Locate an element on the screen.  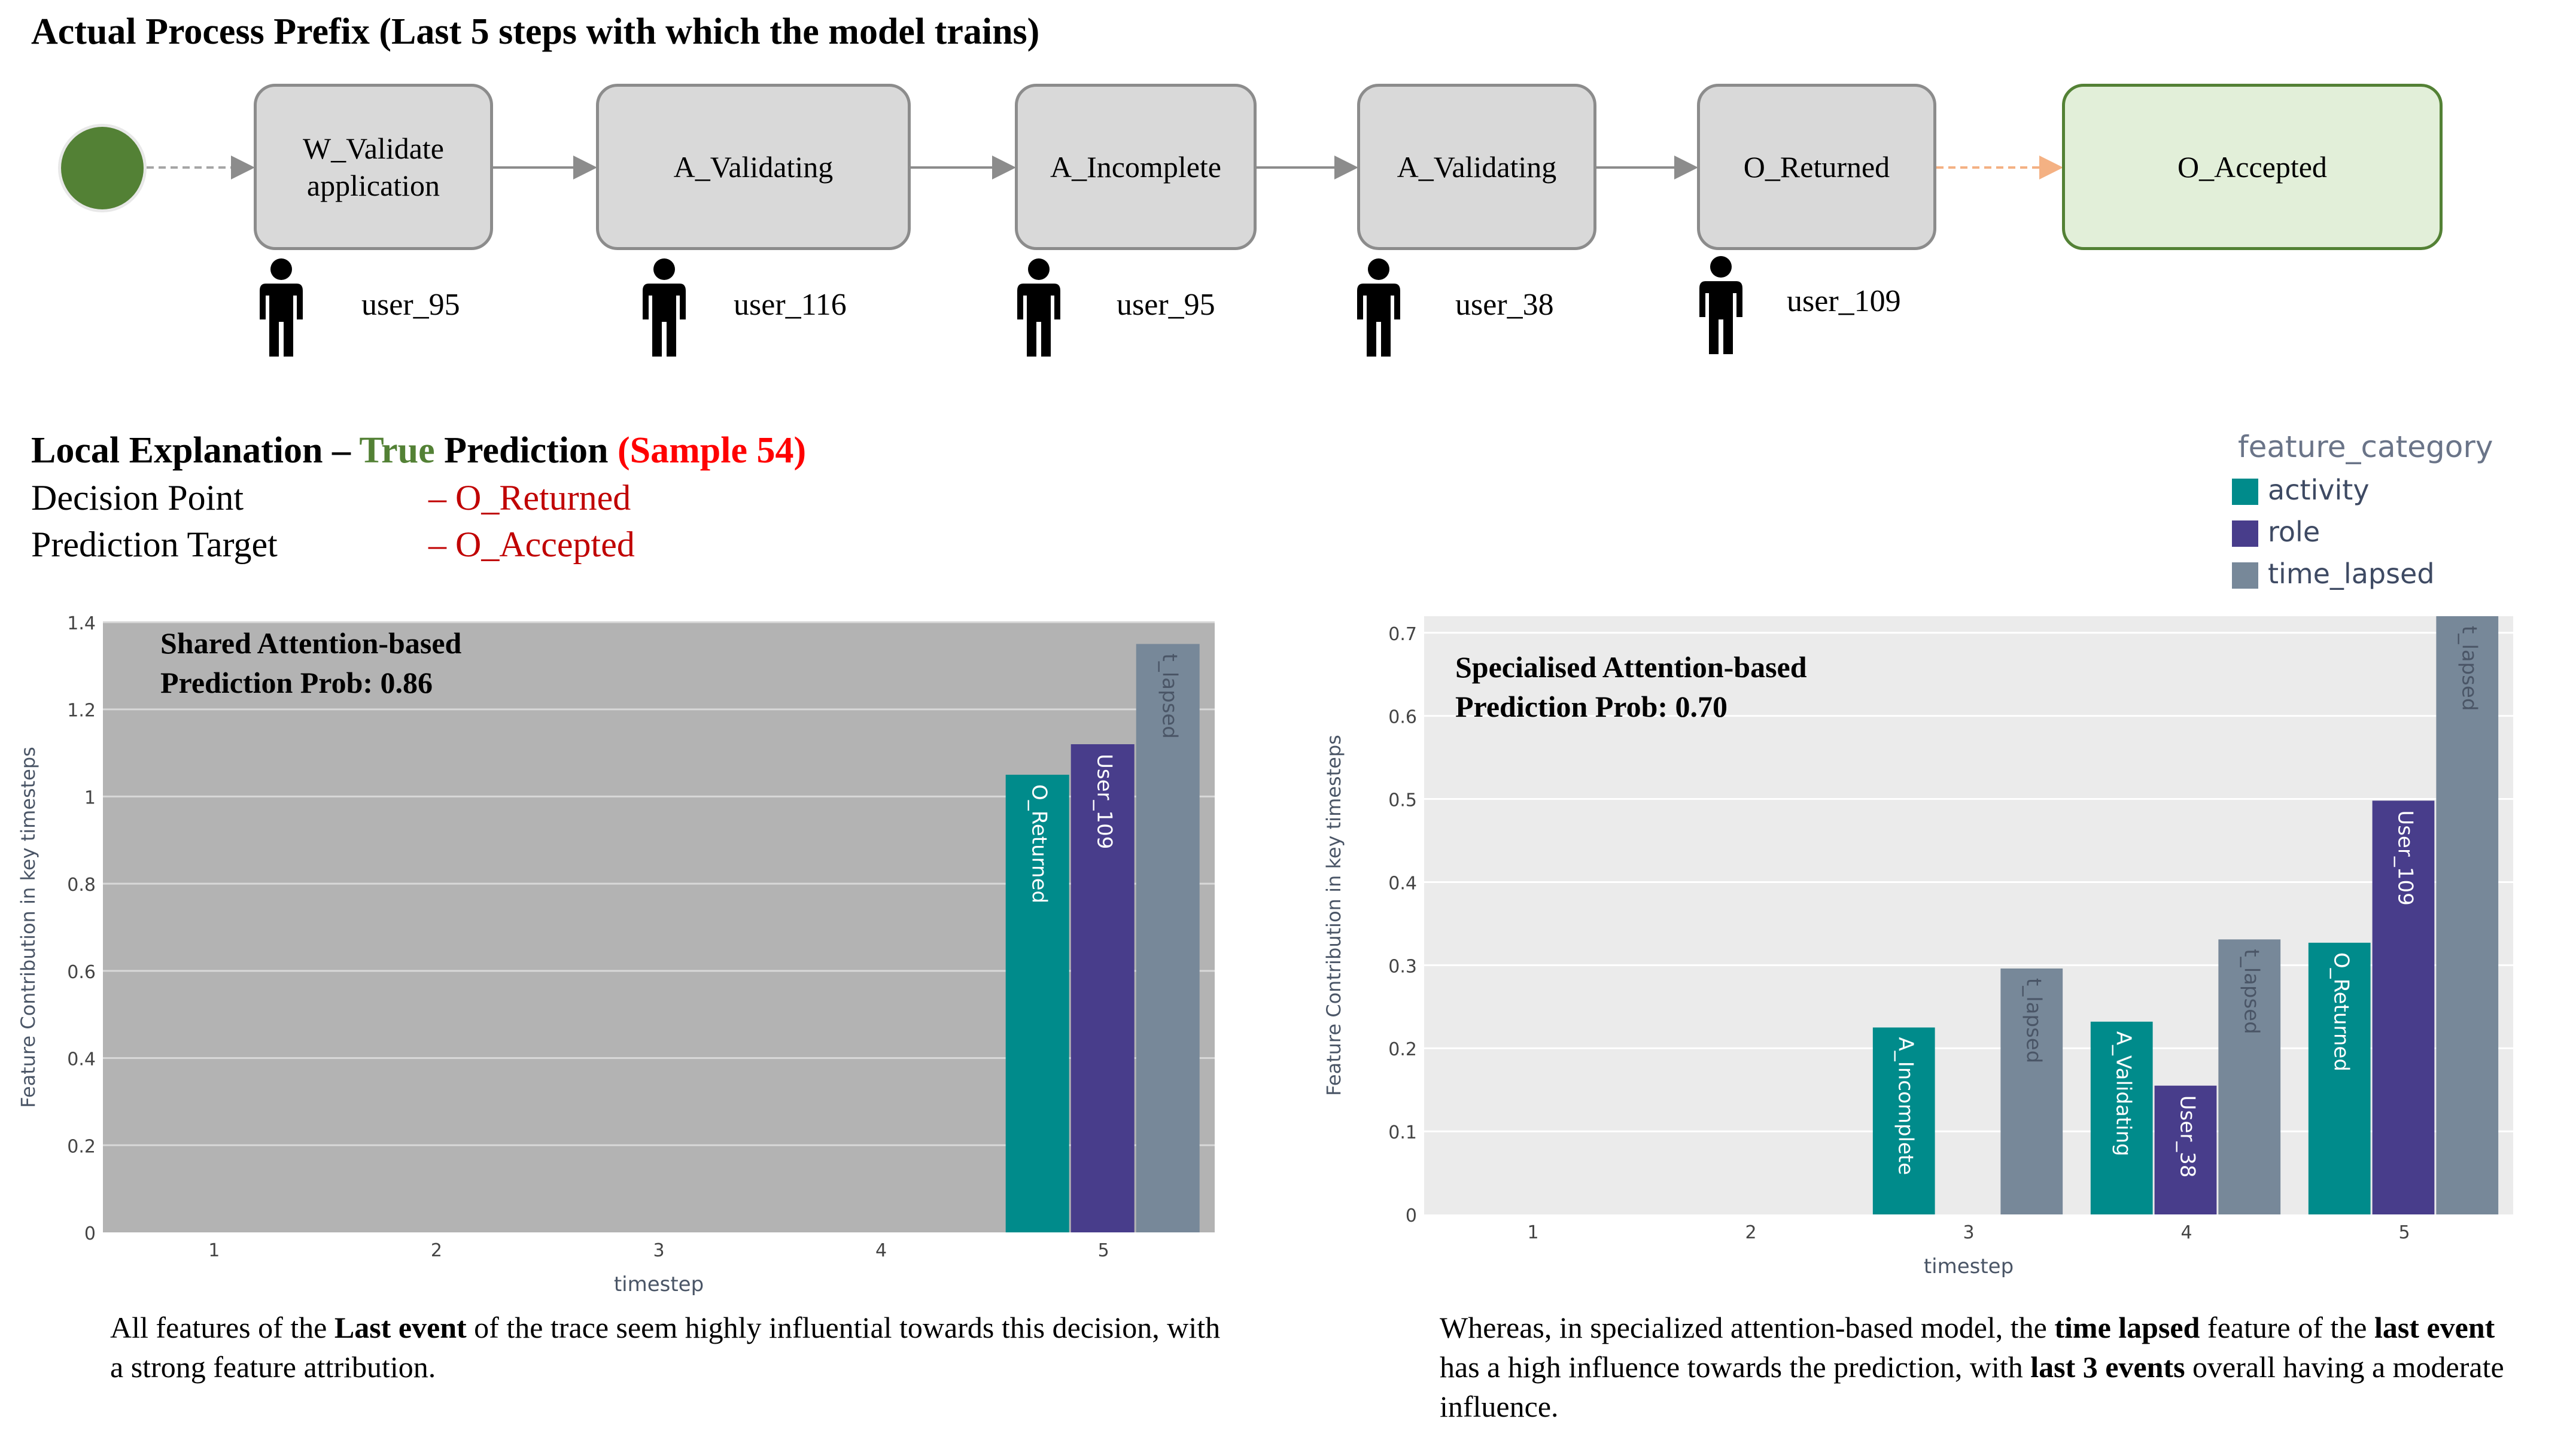
shared-y-tick-label: 0 is located at coordinates (90, 1233).